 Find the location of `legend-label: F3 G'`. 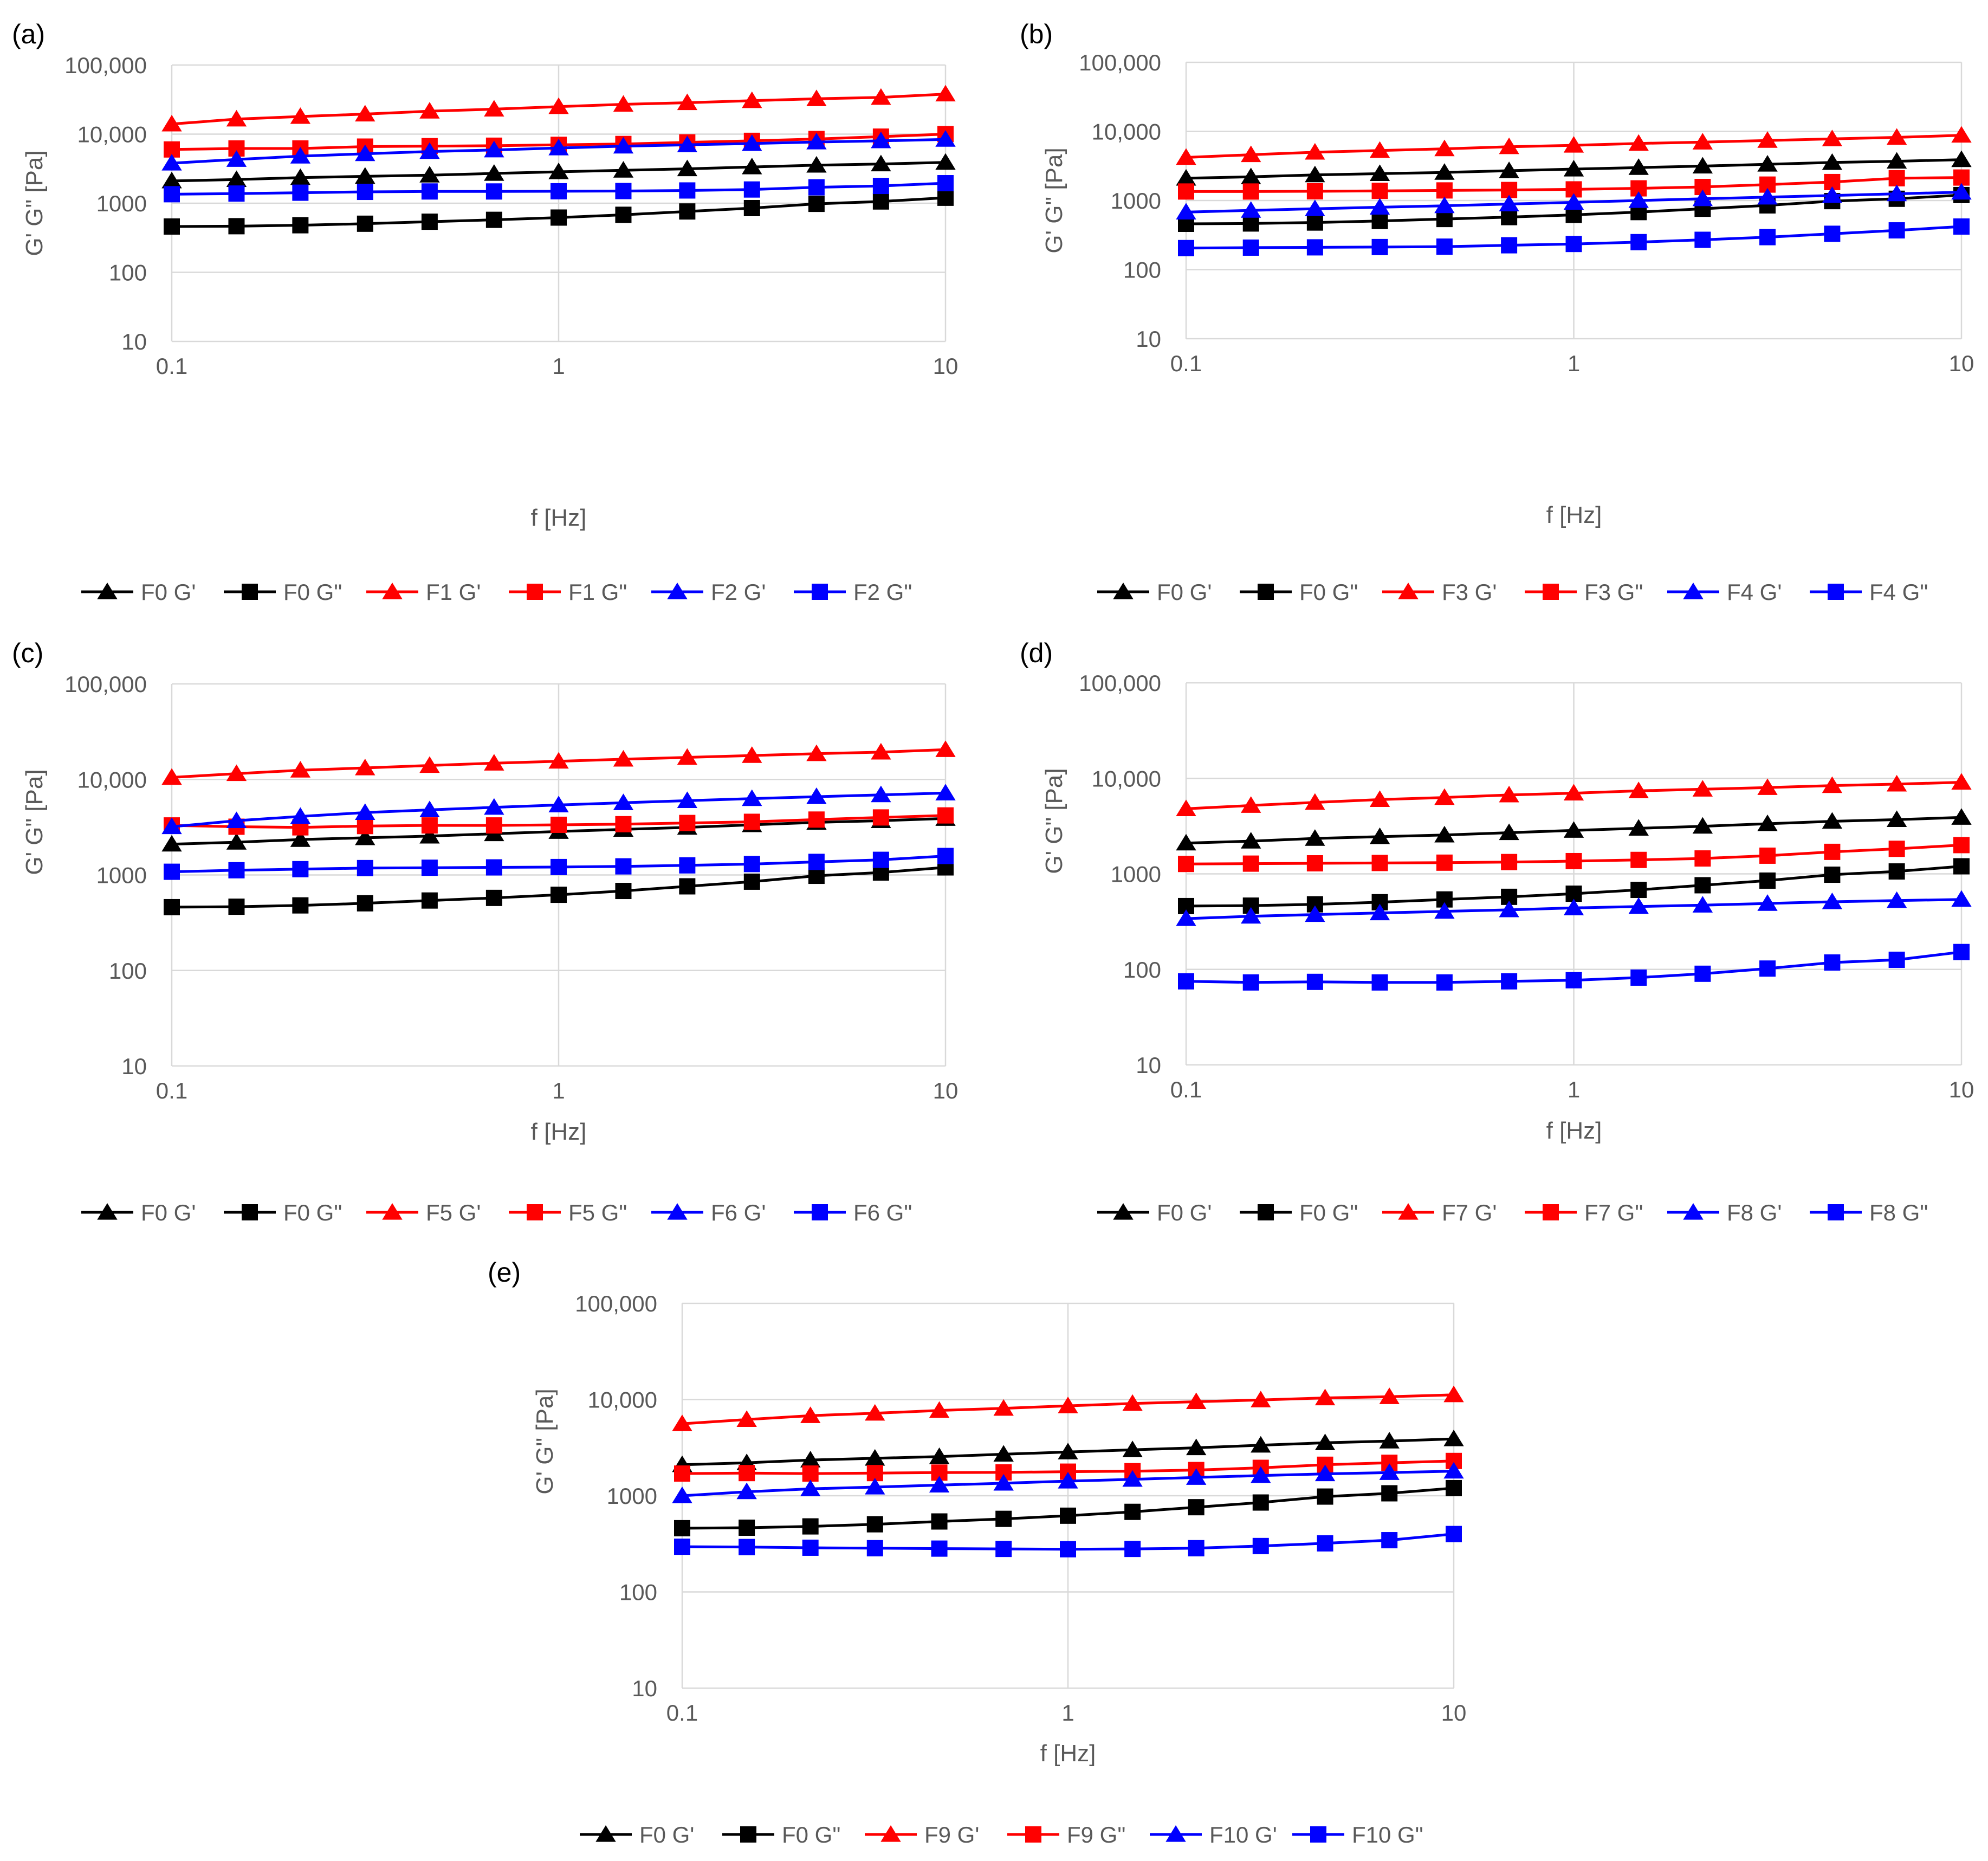

legend-label: F3 G' is located at coordinates (1469, 592).